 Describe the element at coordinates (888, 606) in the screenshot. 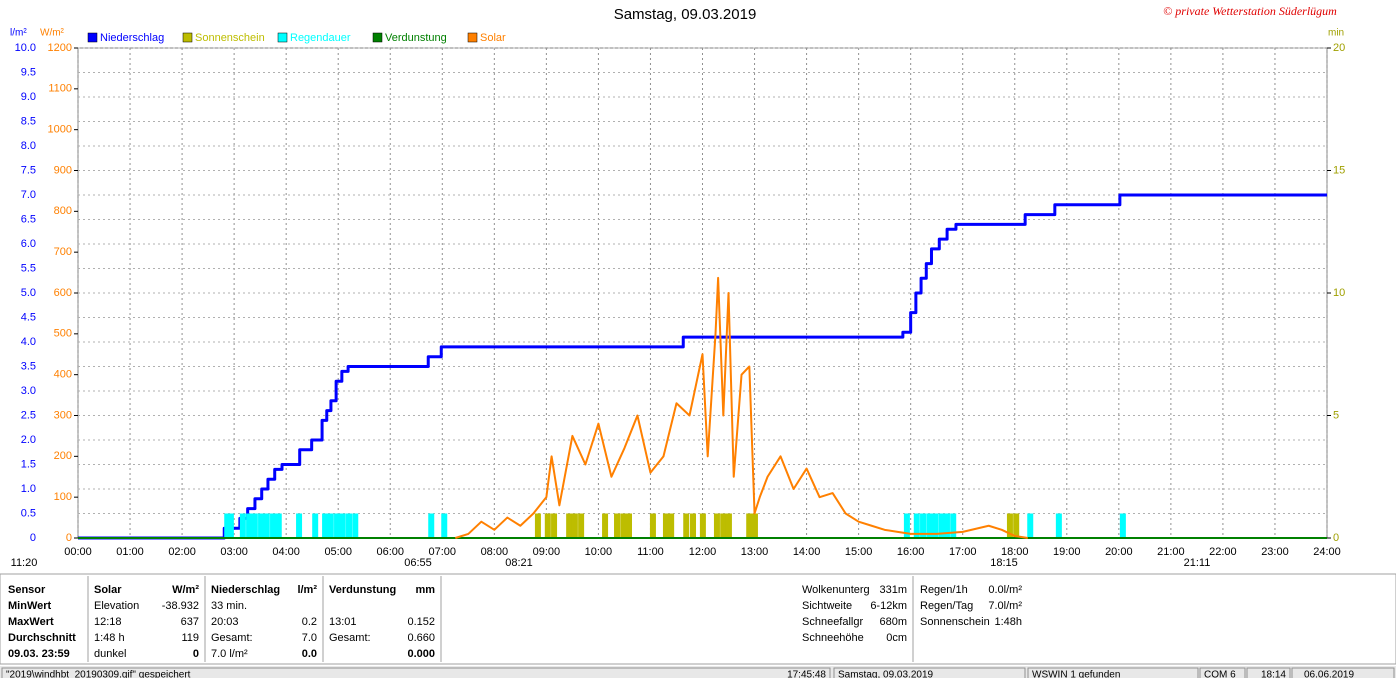

I see `info-value: 6-12km` at that location.